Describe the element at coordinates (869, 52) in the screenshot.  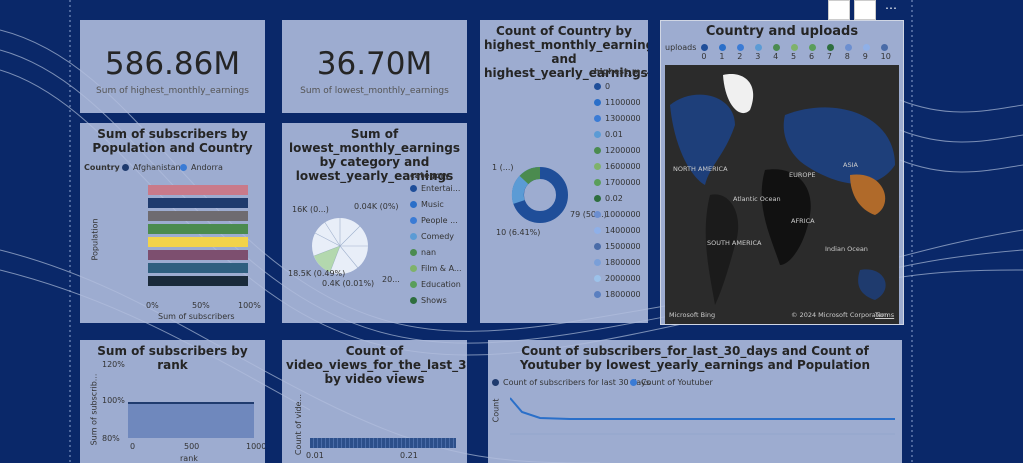
I see `legend-item: 9` at that location.